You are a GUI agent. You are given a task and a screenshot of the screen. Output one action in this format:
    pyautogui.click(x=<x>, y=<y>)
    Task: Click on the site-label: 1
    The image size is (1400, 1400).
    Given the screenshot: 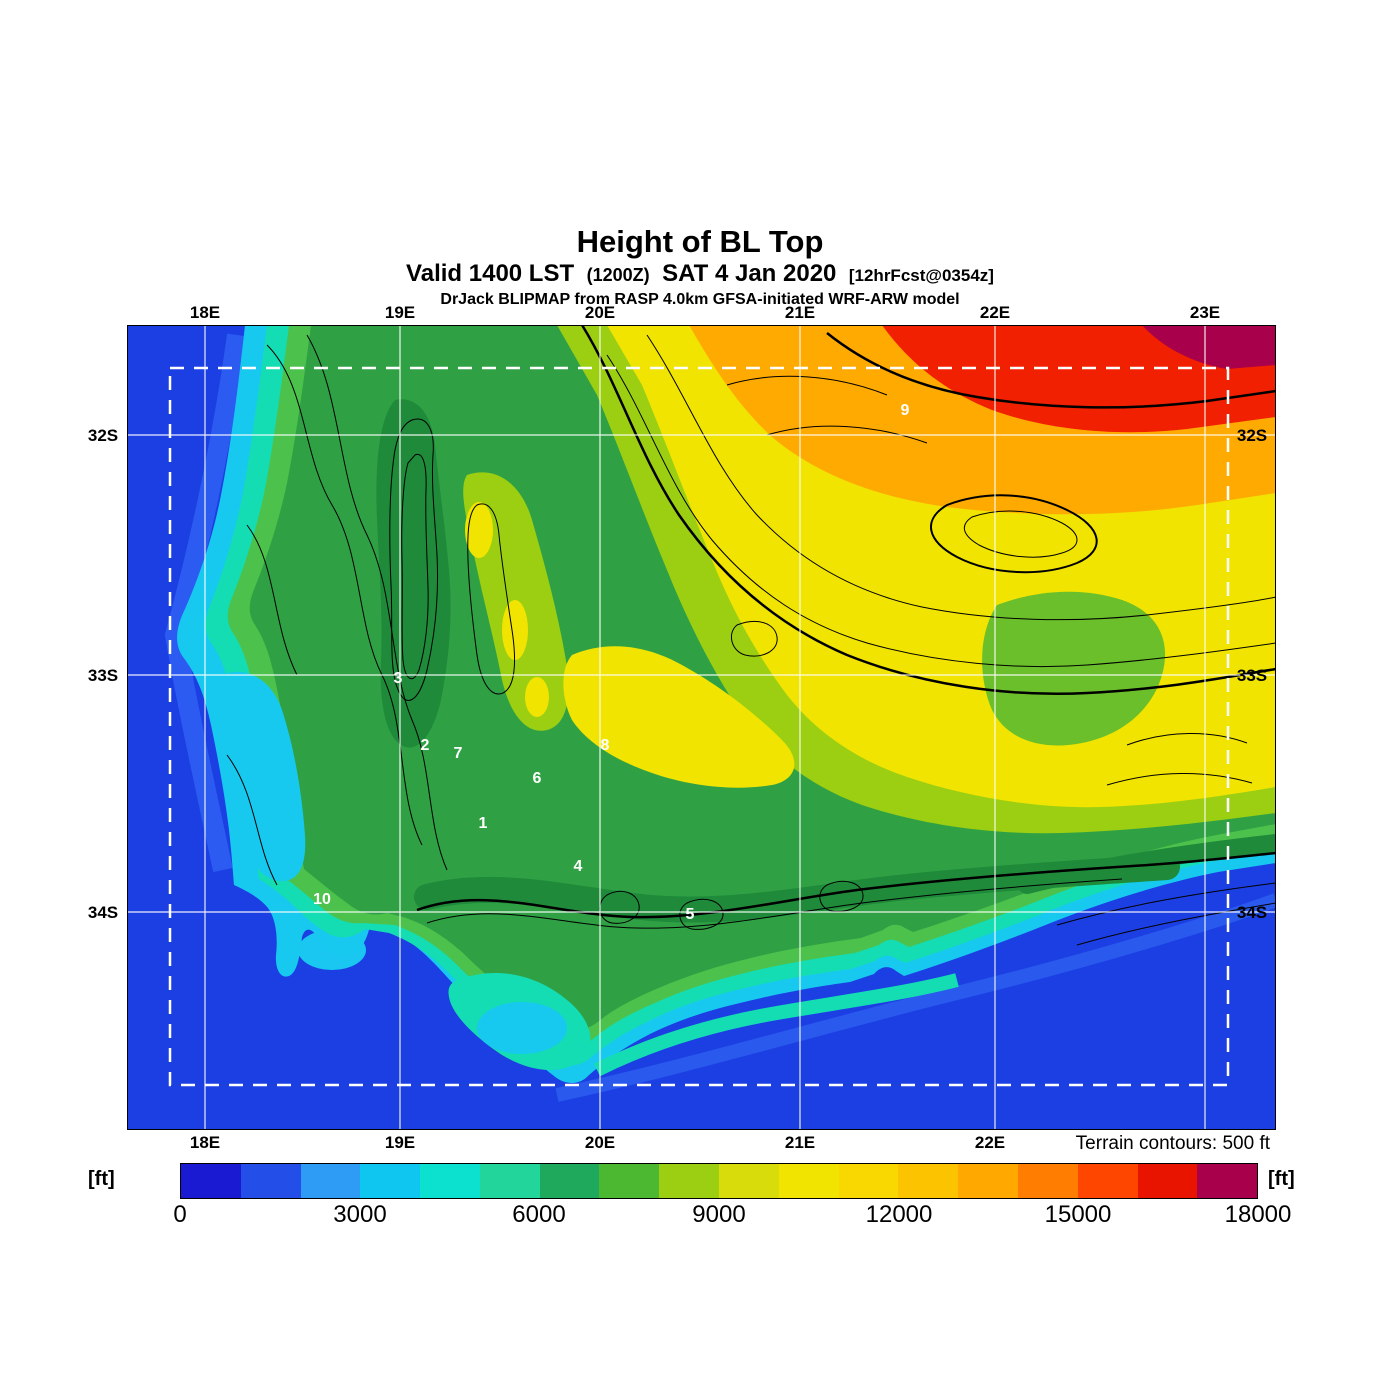 What is the action you would take?
    pyautogui.click(x=483, y=823)
    